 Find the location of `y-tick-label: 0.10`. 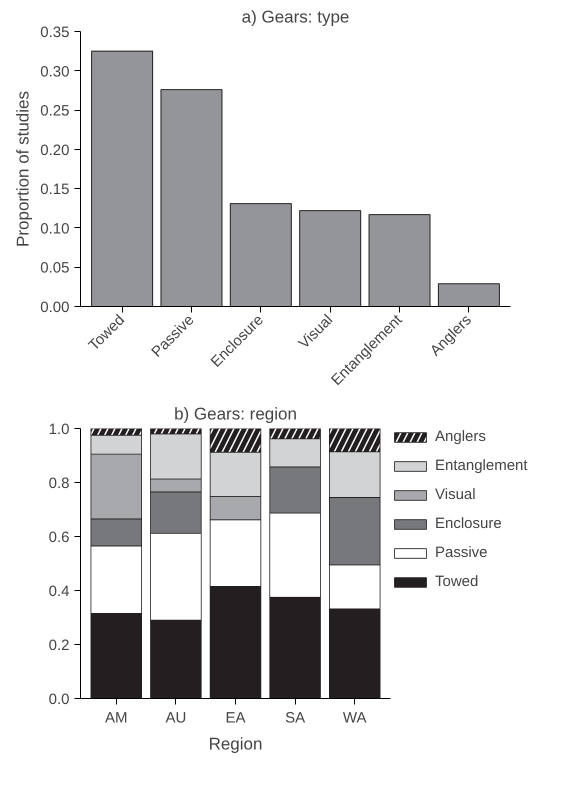

y-tick-label: 0.10 is located at coordinates (55, 229).